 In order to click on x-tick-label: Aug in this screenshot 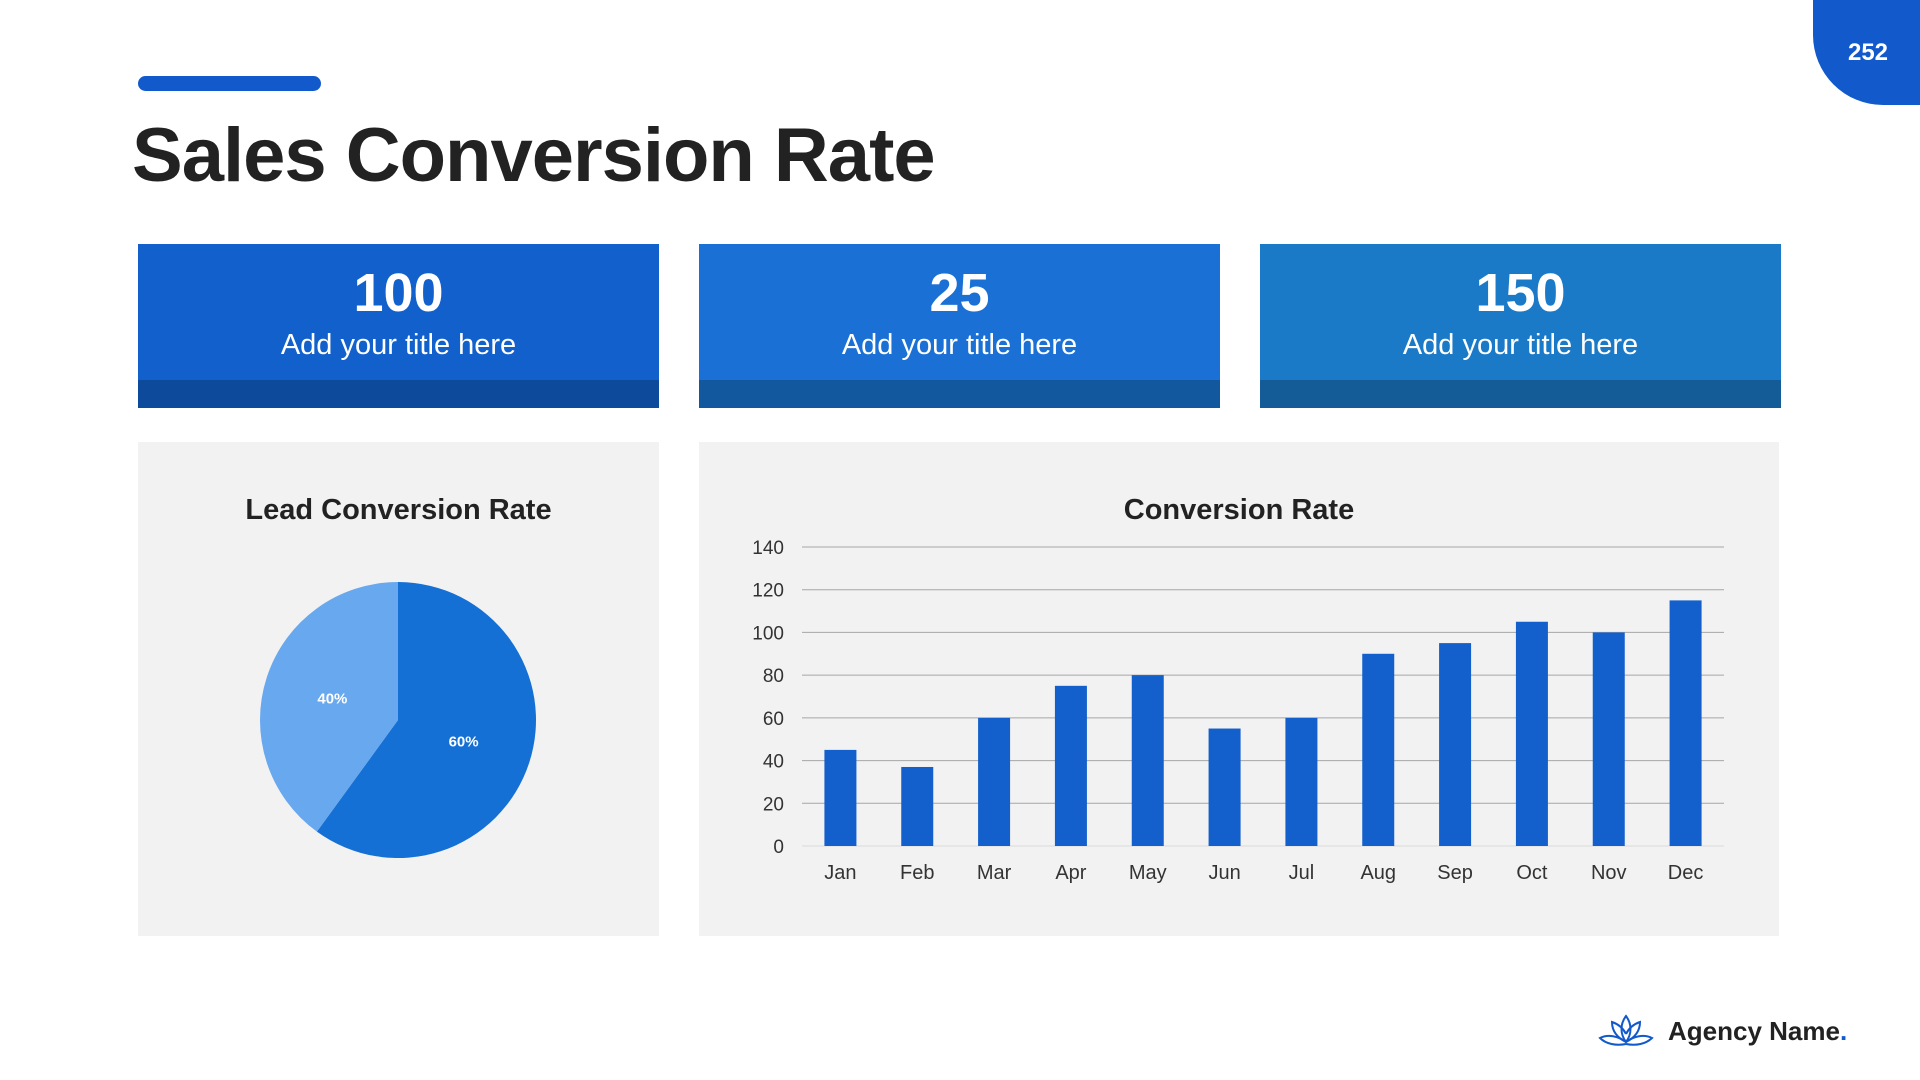, I will do `click(1378, 873)`.